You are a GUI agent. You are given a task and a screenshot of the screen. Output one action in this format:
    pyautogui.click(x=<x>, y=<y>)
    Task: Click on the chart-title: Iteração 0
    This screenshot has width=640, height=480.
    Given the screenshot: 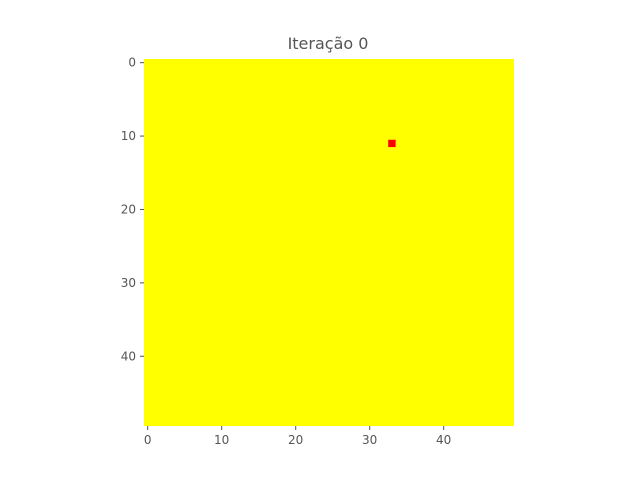 What is the action you would take?
    pyautogui.click(x=328, y=43)
    